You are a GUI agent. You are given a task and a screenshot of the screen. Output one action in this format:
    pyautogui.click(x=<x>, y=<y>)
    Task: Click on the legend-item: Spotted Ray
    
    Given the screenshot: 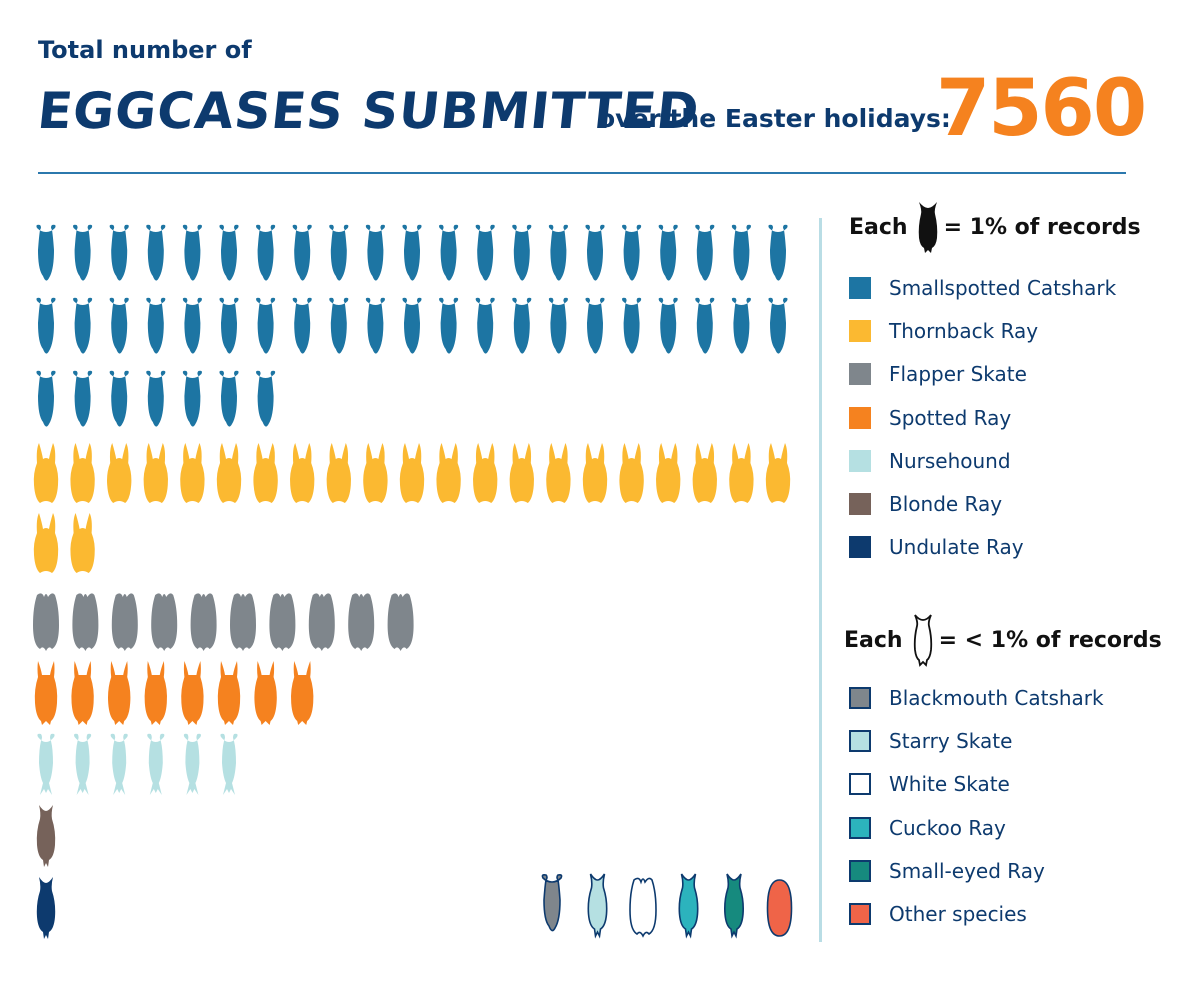 What is the action you would take?
    pyautogui.click(x=982, y=417)
    